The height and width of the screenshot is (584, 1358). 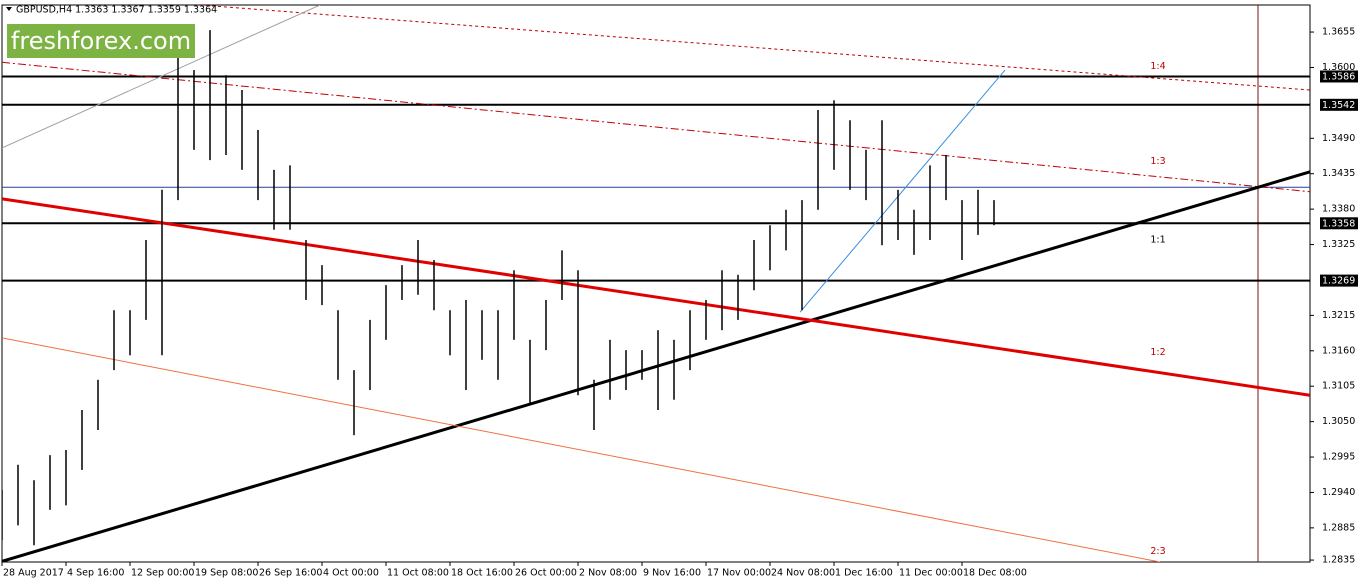 I want to click on chart-title: GBPUSD,H4 1.3363 1.3367 1.3359 1.3364, so click(x=116, y=10).